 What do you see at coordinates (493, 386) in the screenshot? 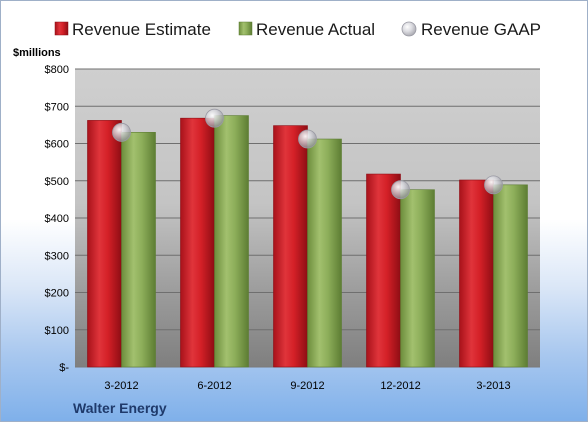
I see `x-tick-label: 3-2013` at bounding box center [493, 386].